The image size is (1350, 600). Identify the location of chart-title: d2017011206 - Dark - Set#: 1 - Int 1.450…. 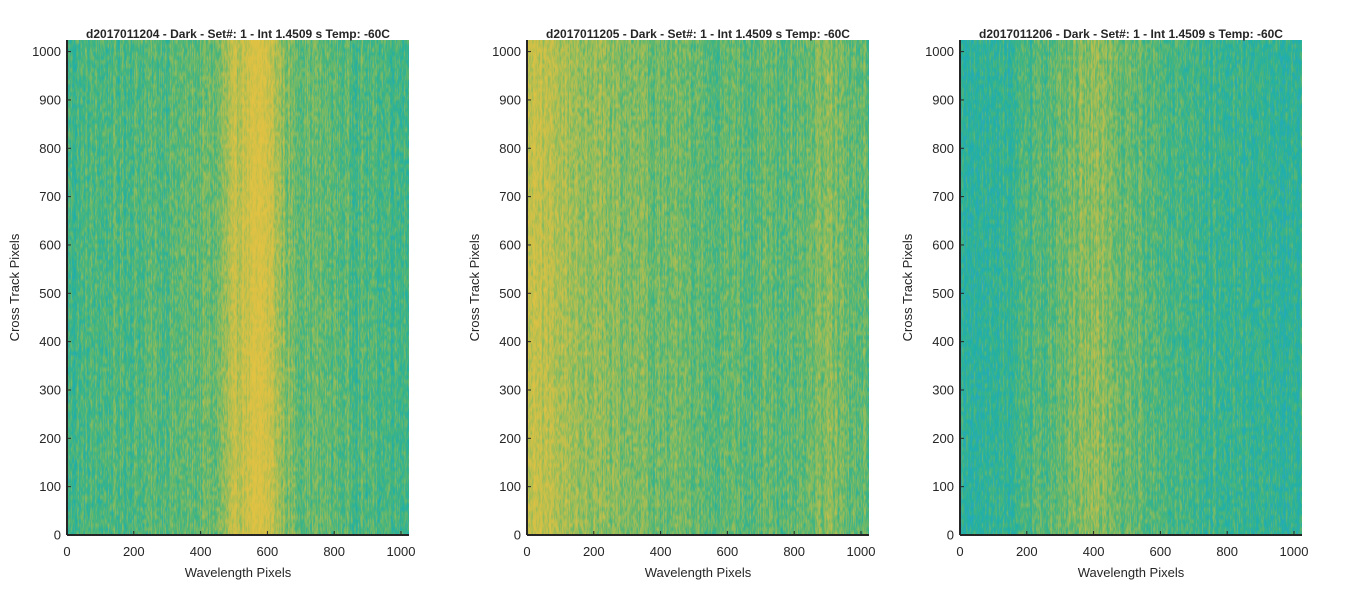
(1131, 34).